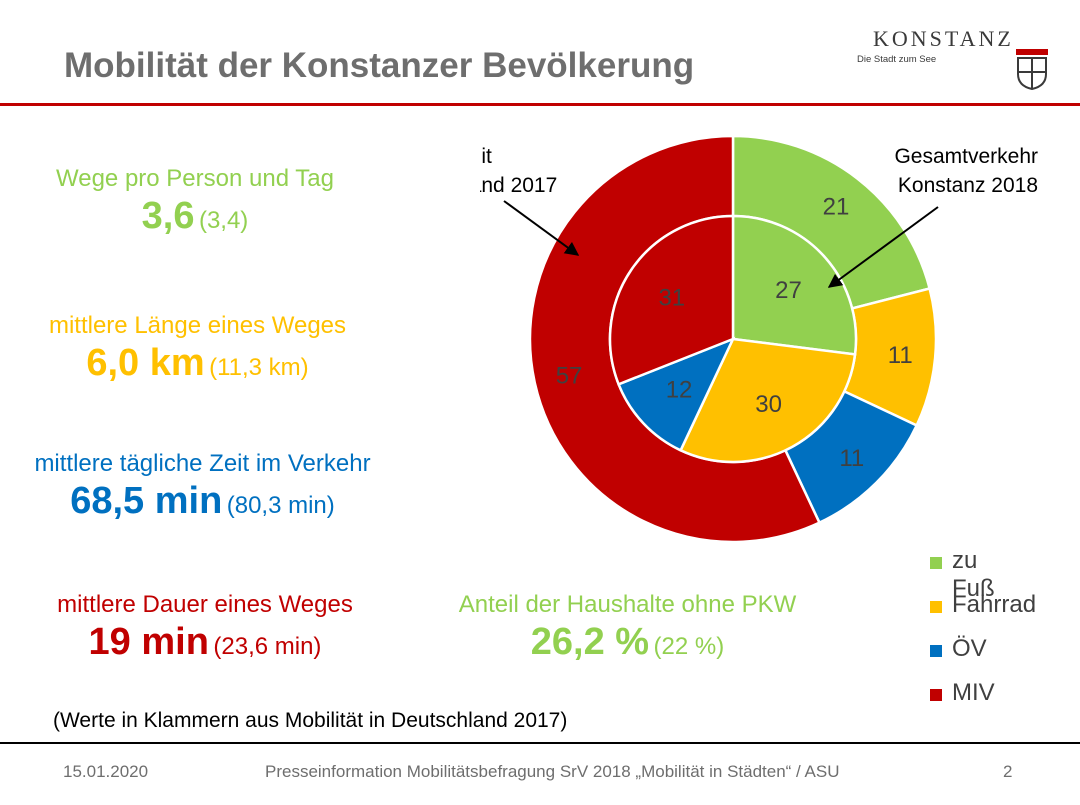 The height and width of the screenshot is (805, 1080). I want to click on legend-label: Fahrrad, so click(994, 604).